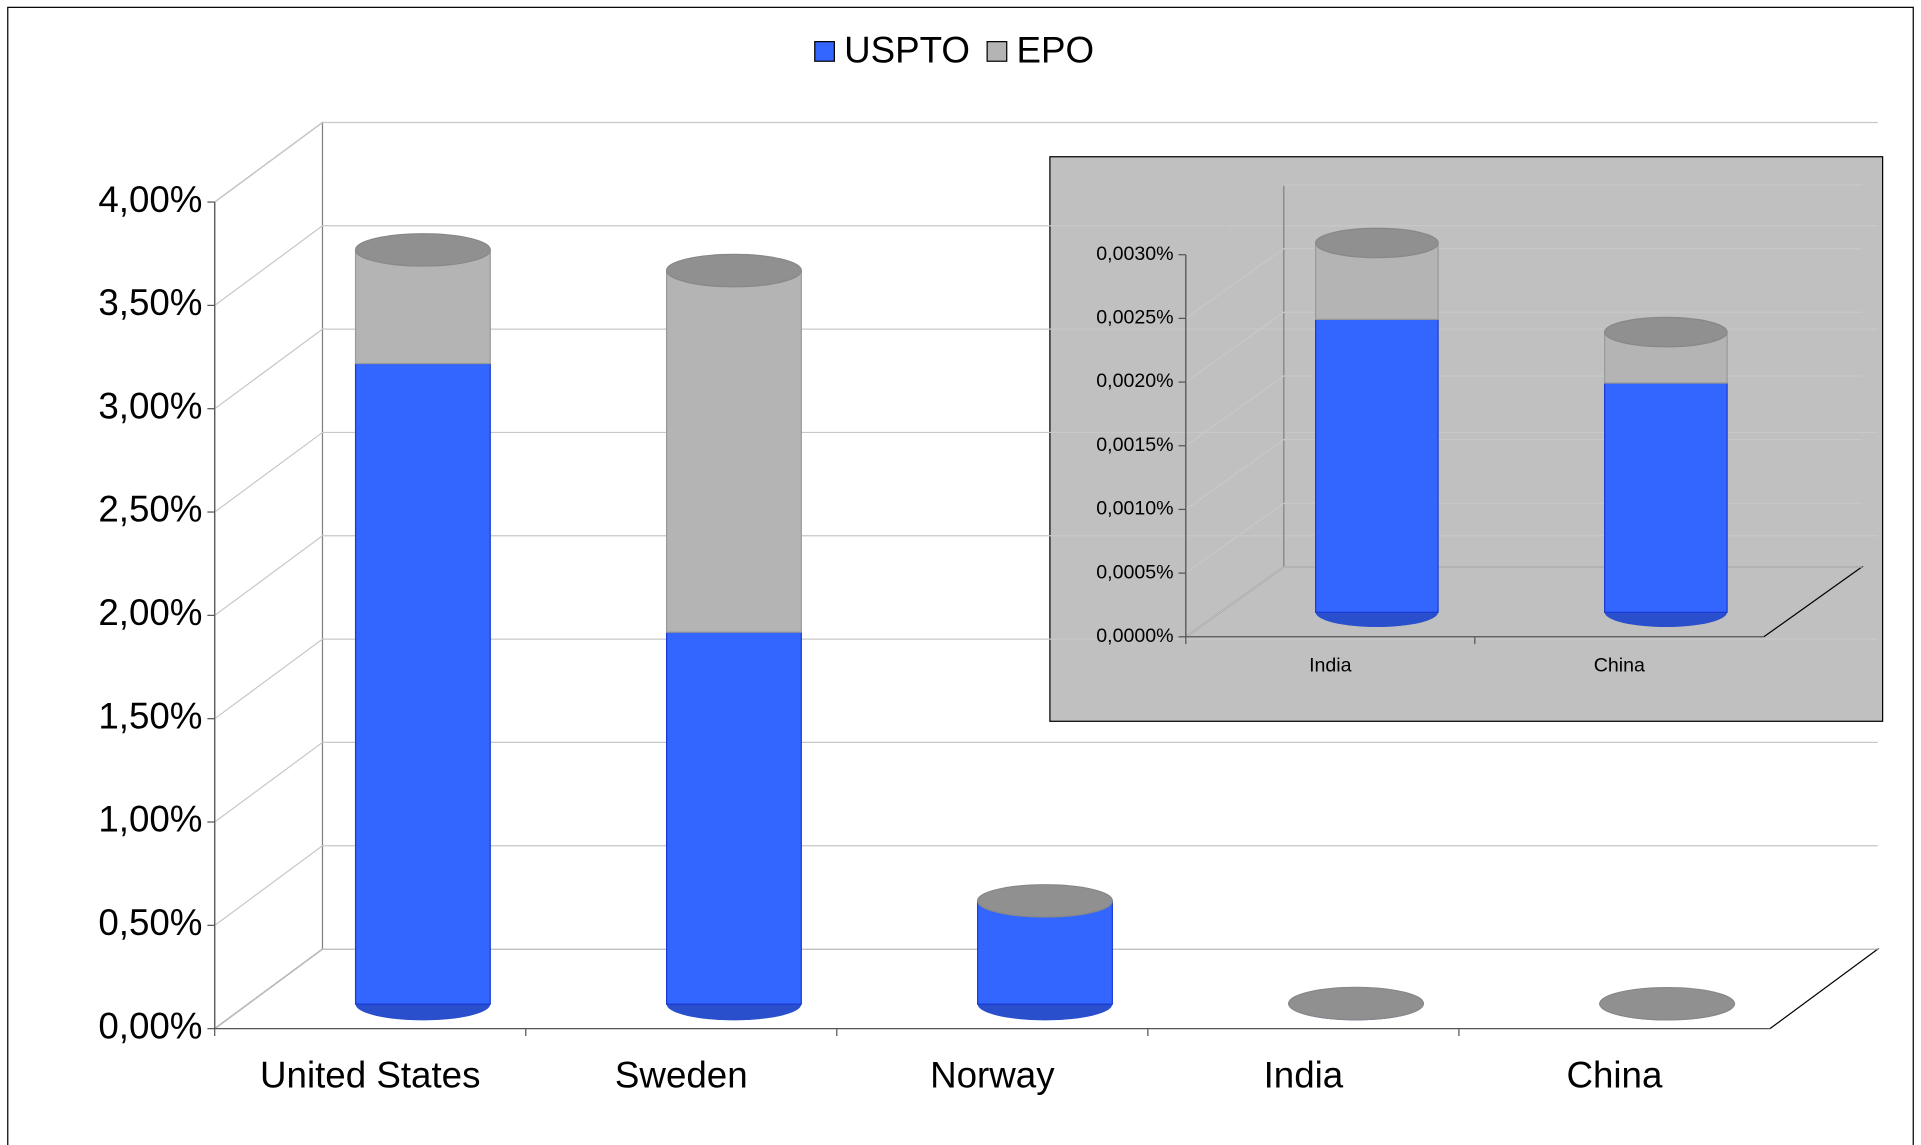  Describe the element at coordinates (150, 922) in the screenshot. I see `y-tick-label: 0,50%` at that location.